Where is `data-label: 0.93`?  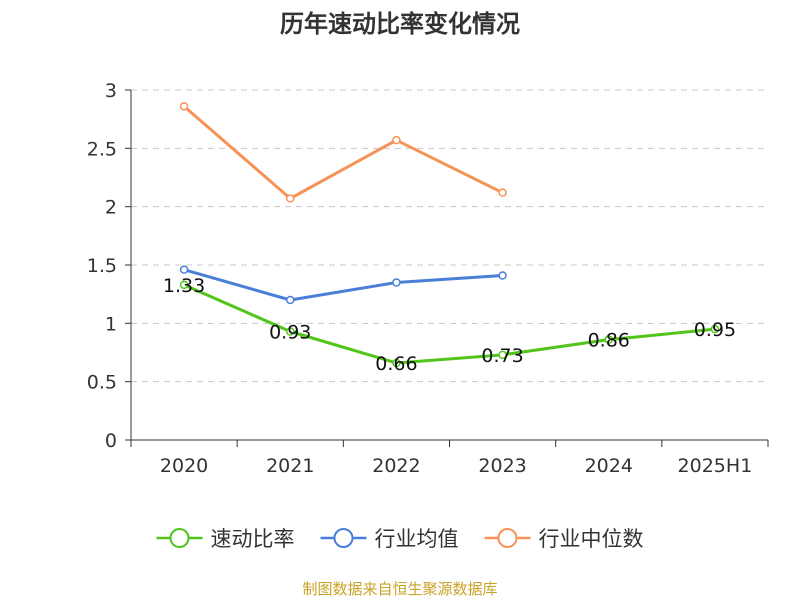 data-label: 0.93 is located at coordinates (290, 333).